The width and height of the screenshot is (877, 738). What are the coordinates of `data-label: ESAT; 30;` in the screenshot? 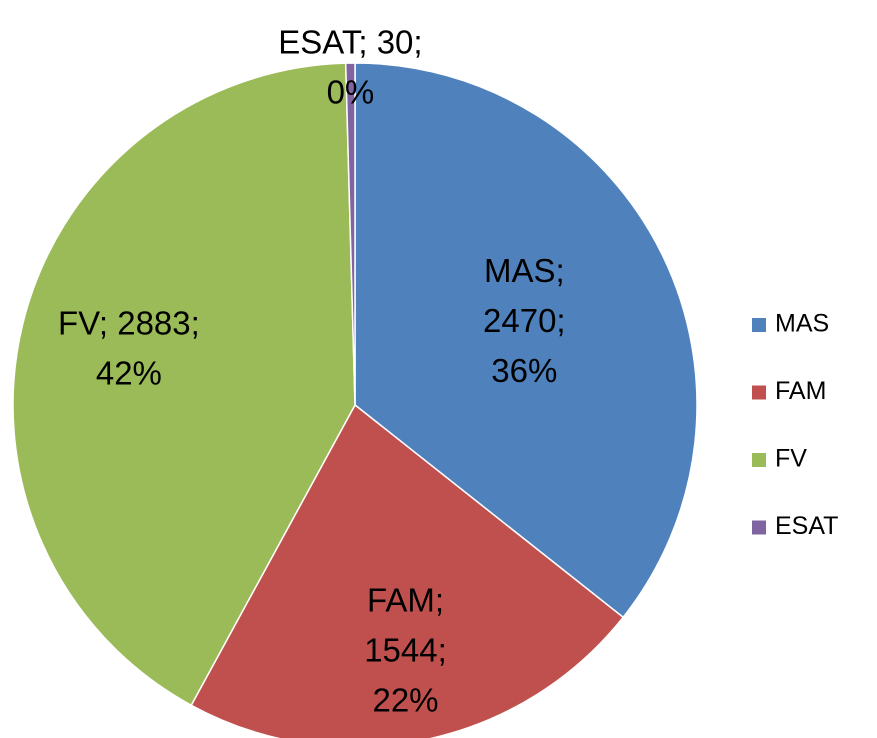 It's located at (350, 42).